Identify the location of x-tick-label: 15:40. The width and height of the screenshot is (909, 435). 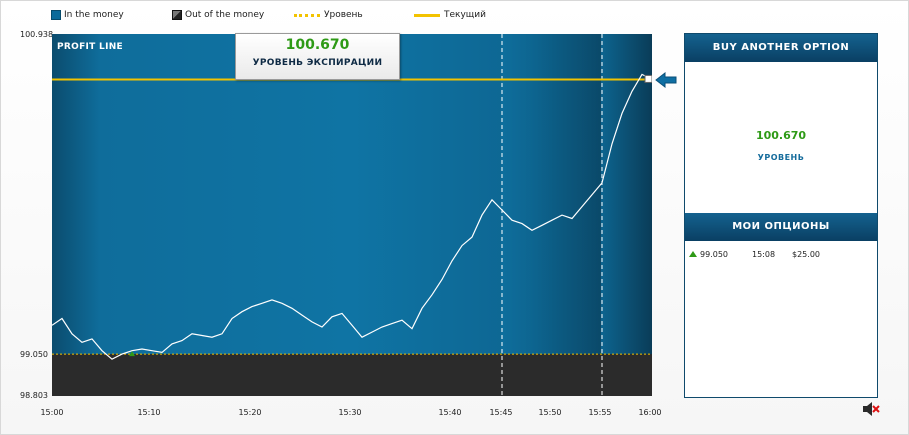
(450, 412).